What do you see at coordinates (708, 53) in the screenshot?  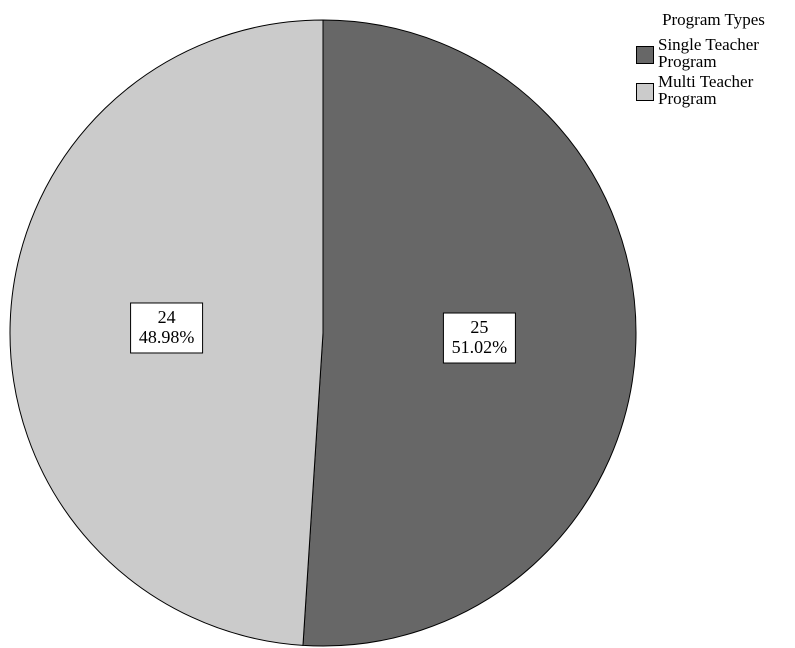 I see `legend-label-single-teacher: Single Teacher Program` at bounding box center [708, 53].